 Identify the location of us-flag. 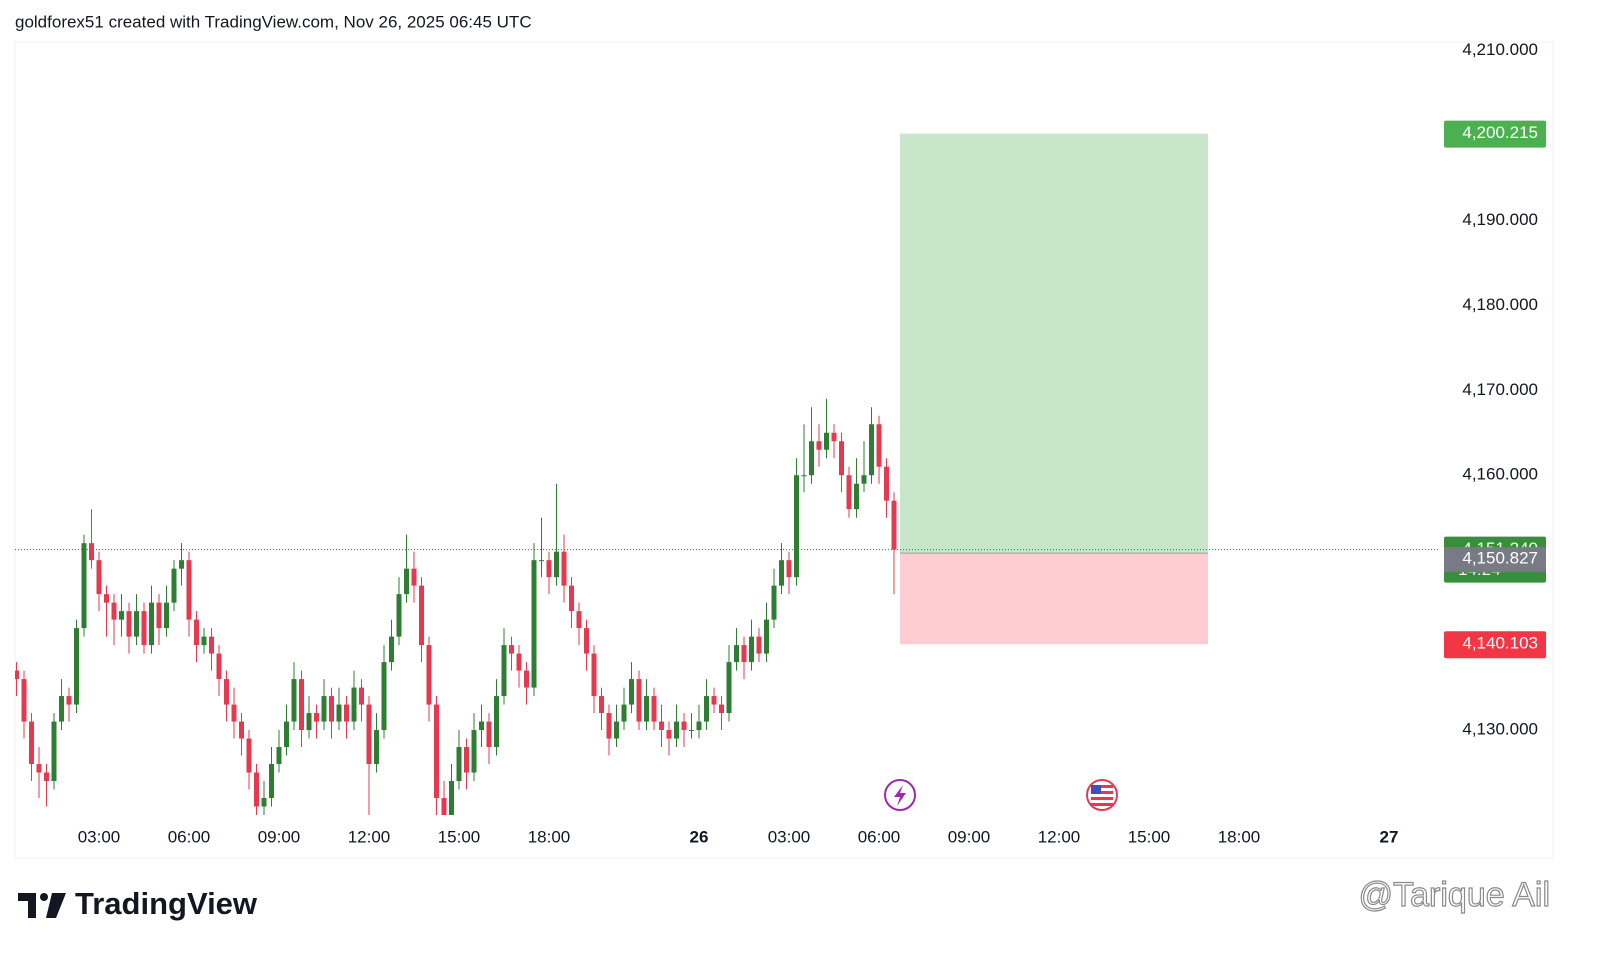
(1102, 795).